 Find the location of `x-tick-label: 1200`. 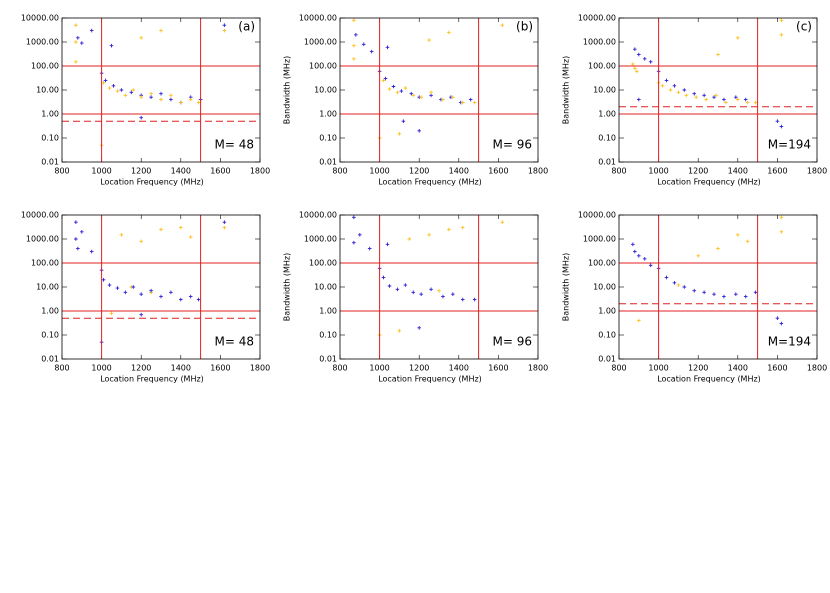

x-tick-label: 1200 is located at coordinates (698, 171).